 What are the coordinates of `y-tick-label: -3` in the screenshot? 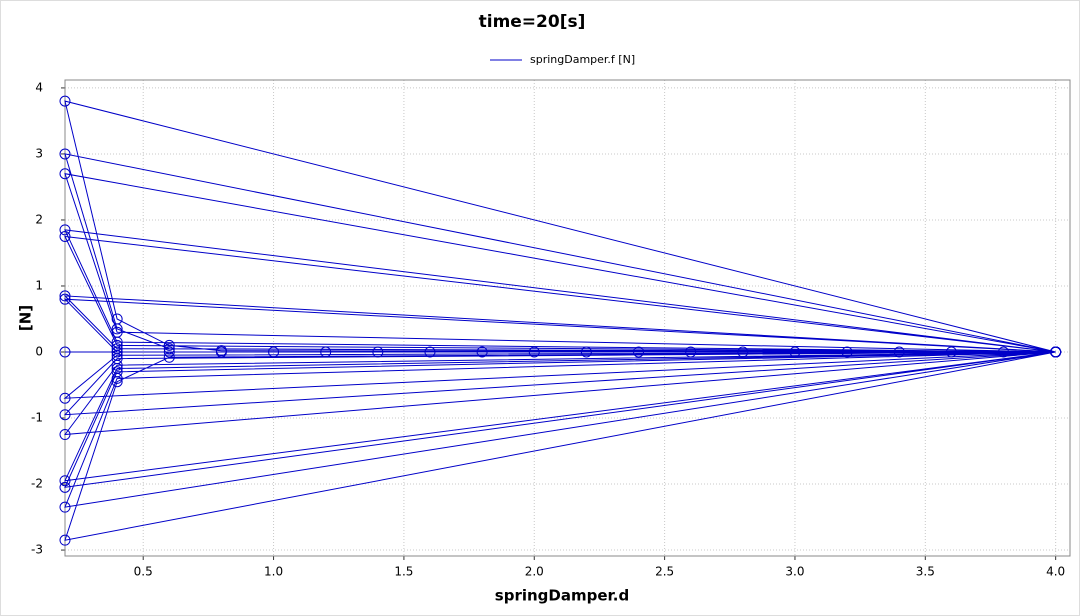 It's located at (37, 550).